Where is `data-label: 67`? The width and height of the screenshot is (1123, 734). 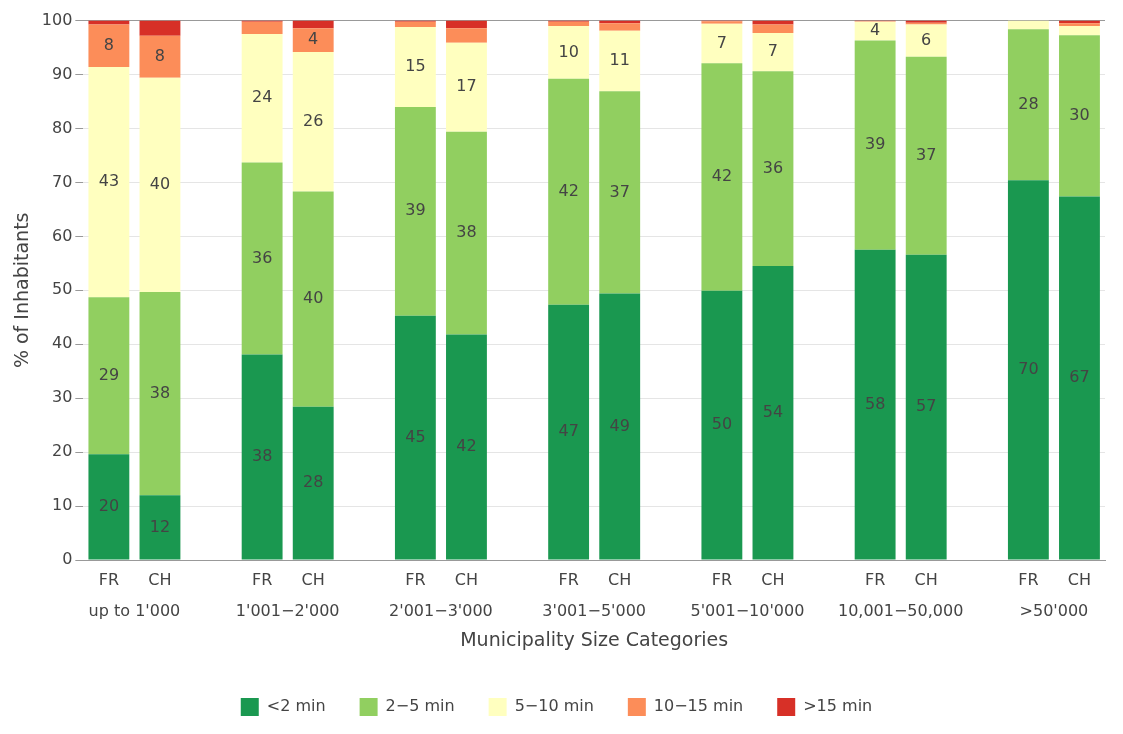
data-label: 67 is located at coordinates (1079, 377).